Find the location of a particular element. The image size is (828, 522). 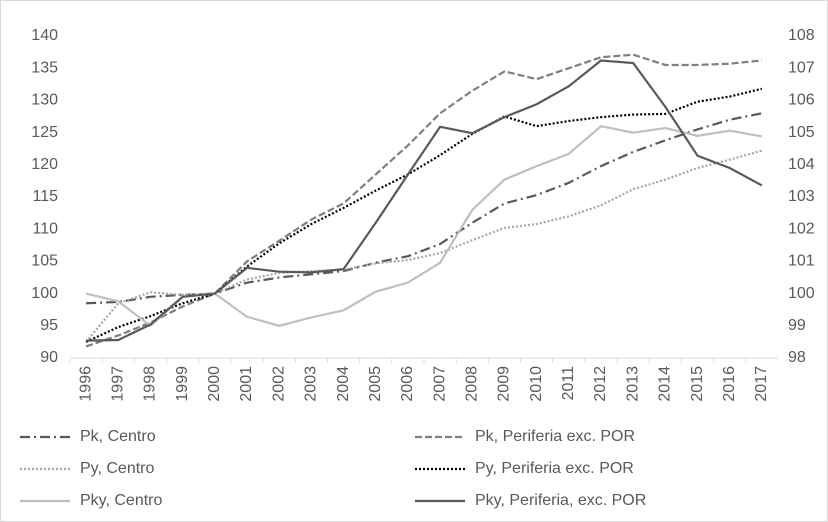

x-tick-label: 2010 is located at coordinates (536, 384).